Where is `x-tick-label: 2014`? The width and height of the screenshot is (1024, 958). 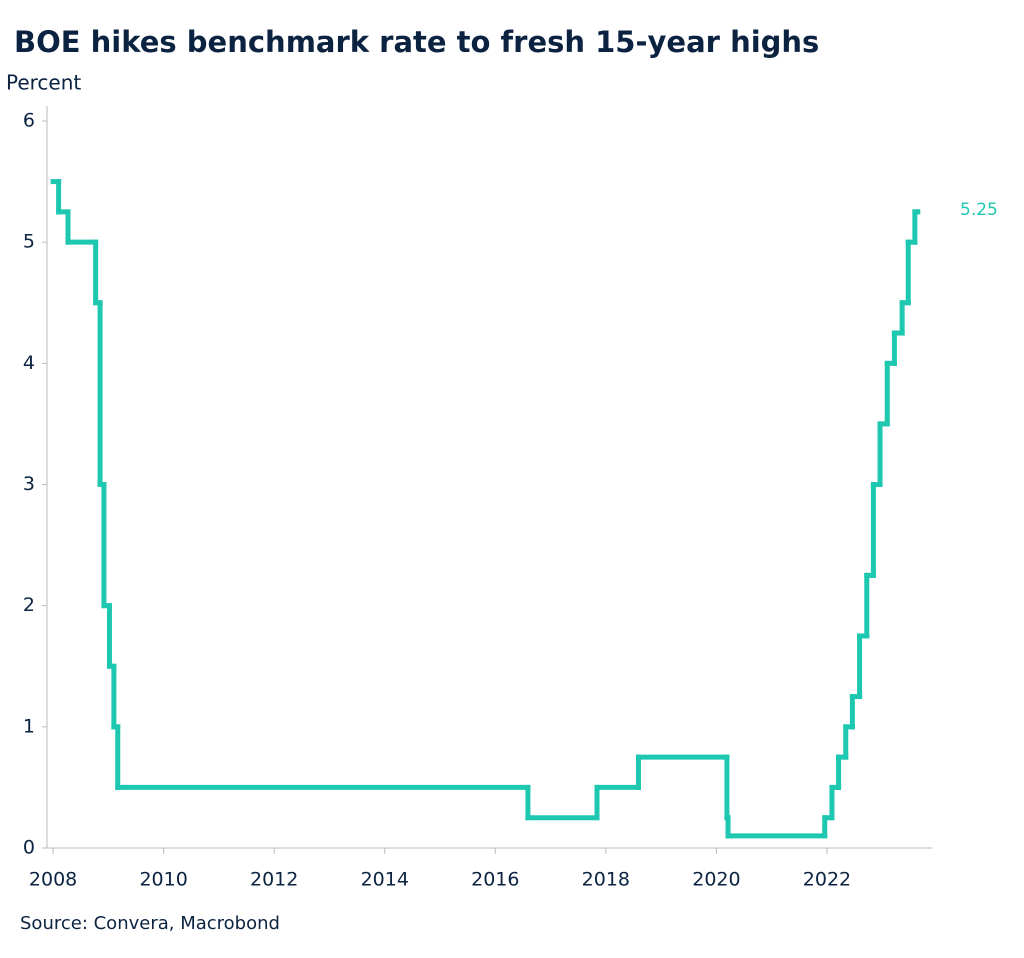
x-tick-label: 2014 is located at coordinates (385, 880).